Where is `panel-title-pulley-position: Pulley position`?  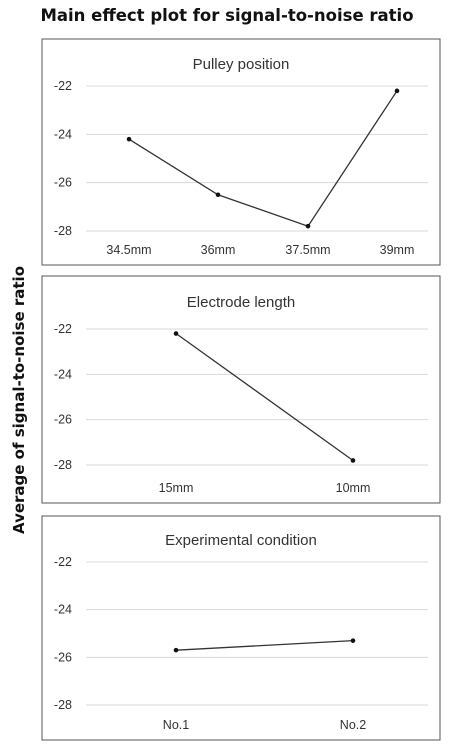 panel-title-pulley-position: Pulley position is located at coordinates (241, 64).